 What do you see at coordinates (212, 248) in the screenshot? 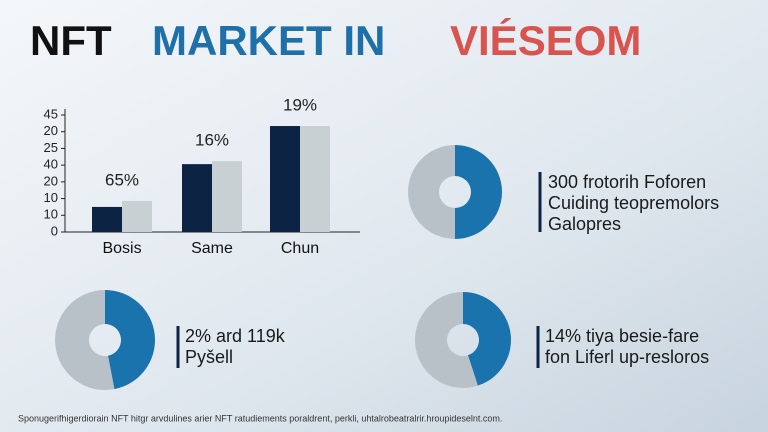
I see `x-tick-label: Same` at bounding box center [212, 248].